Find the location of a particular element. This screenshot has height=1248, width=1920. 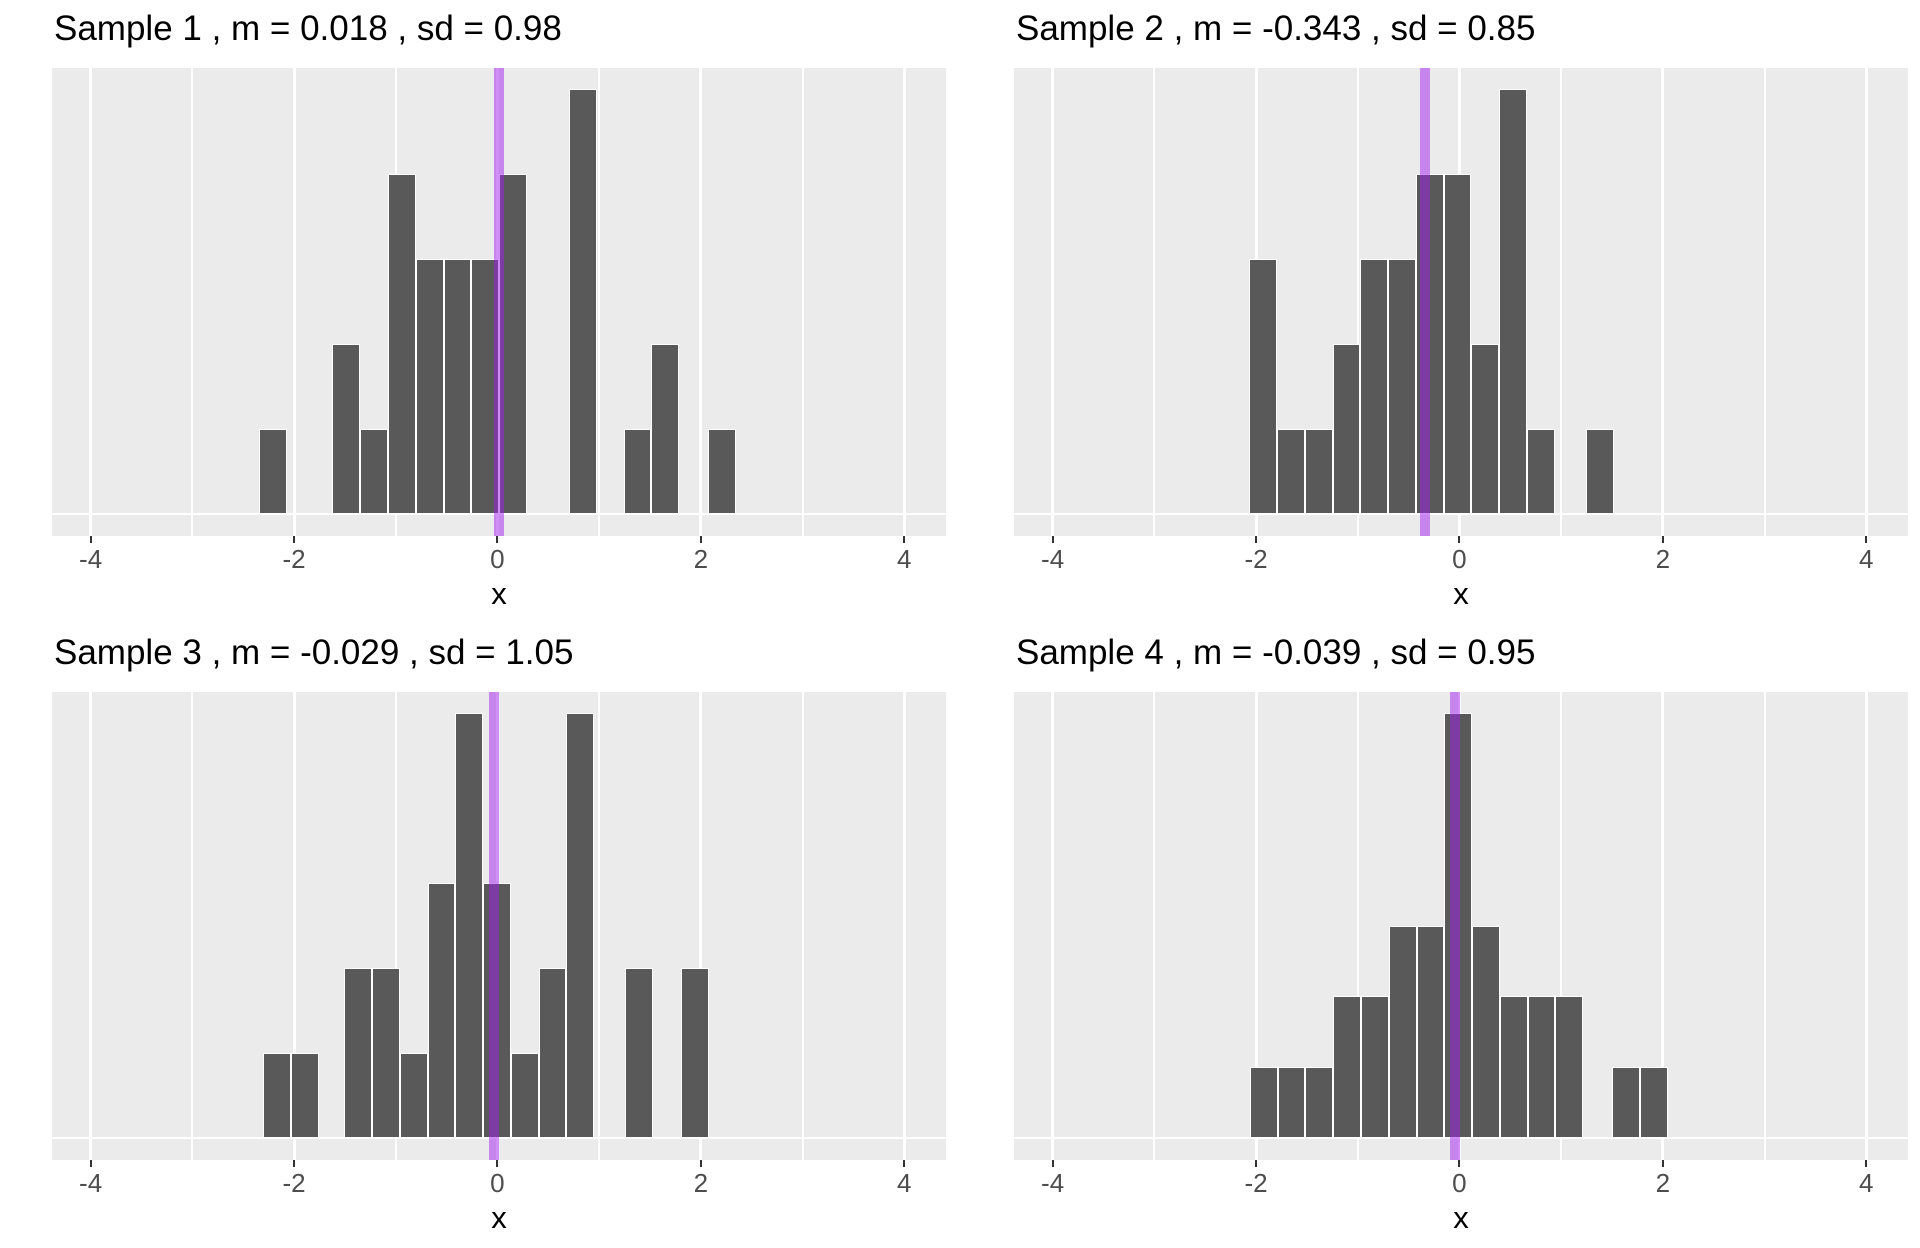

panel-title: Sample 3 , m = -0.029 , sd = 1.05 is located at coordinates (314, 652).